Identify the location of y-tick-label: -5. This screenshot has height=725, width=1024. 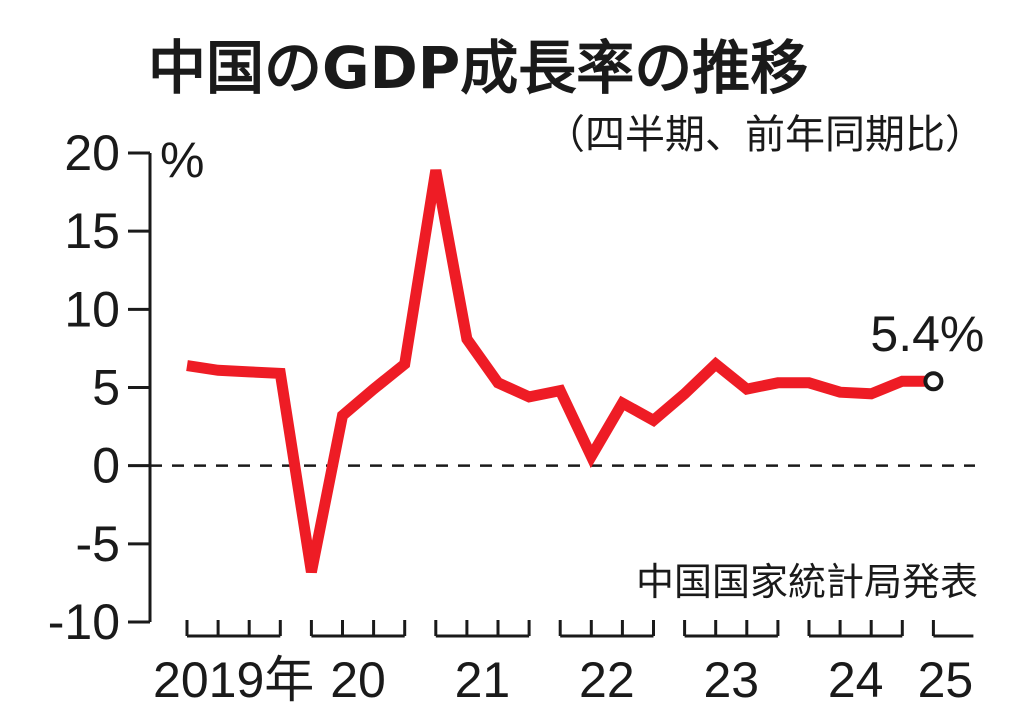
(98, 544).